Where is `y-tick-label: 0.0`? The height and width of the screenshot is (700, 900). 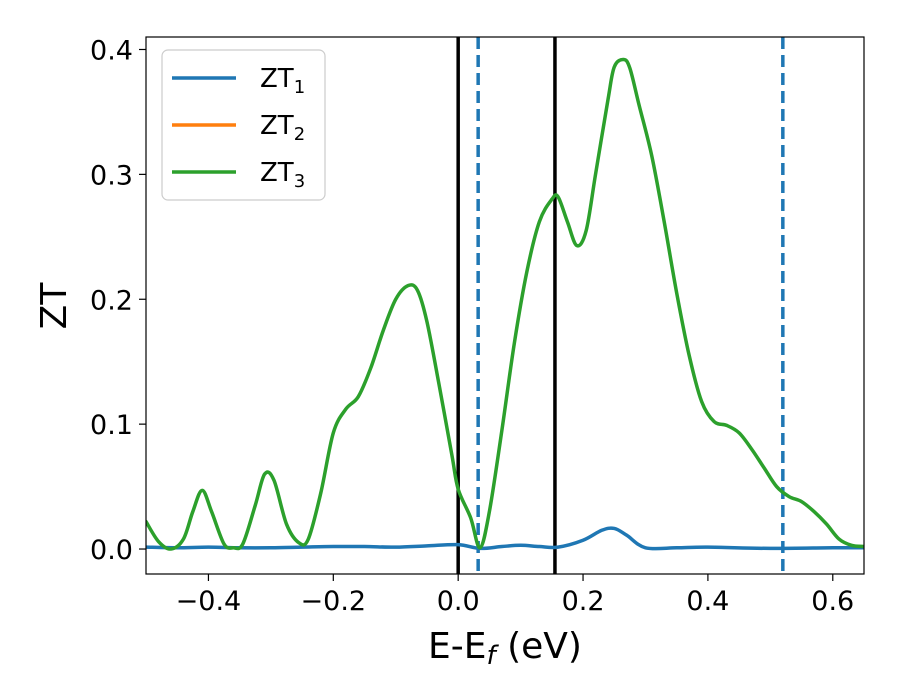
y-tick-label: 0.0 is located at coordinates (111, 550).